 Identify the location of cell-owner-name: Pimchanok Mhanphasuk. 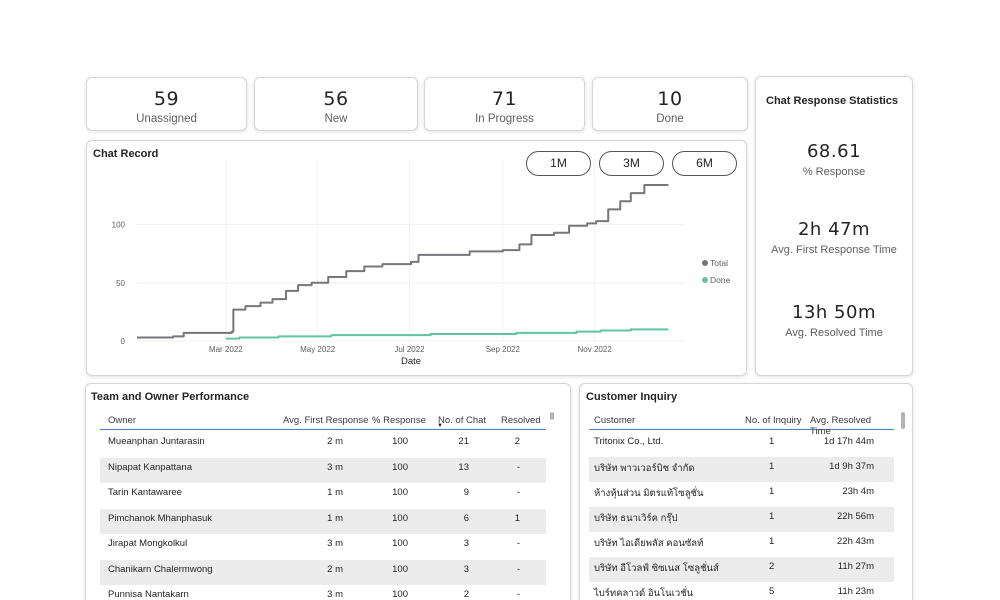
(160, 518).